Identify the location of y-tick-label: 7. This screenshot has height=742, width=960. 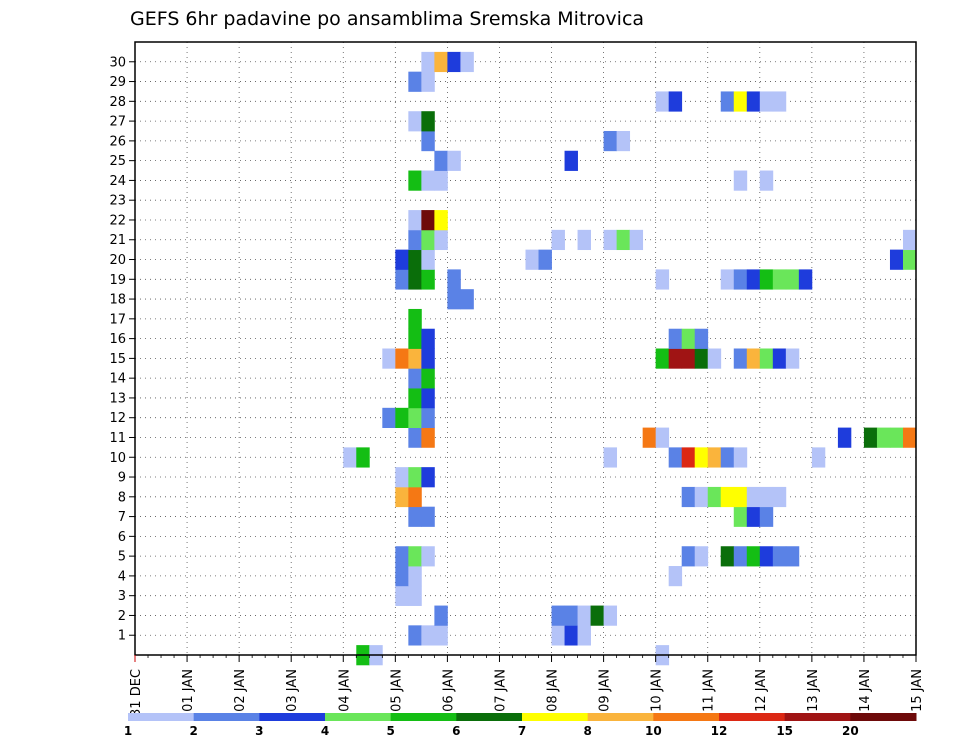
(122, 517).